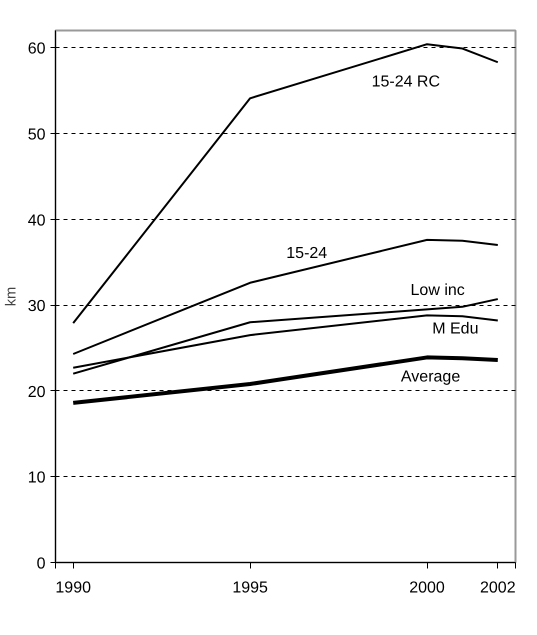 The width and height of the screenshot is (537, 635). What do you see at coordinates (427, 588) in the screenshot?
I see `x-tick-label: 2000` at bounding box center [427, 588].